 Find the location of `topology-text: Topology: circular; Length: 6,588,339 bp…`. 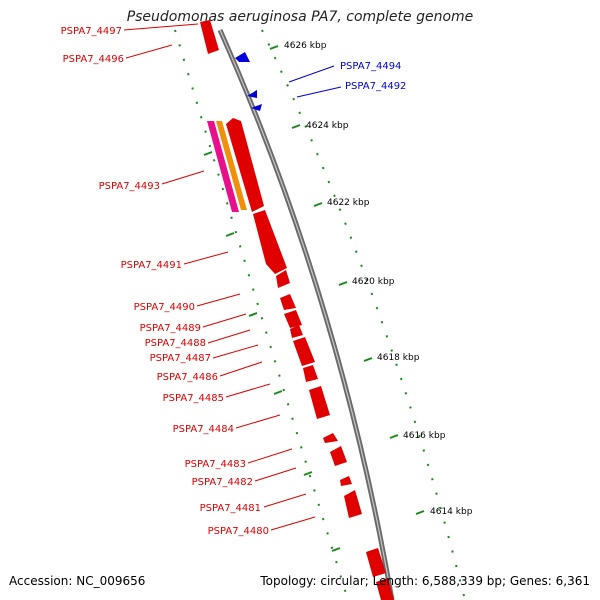

topology-text: Topology: circular; Length: 6,588,339 bp… is located at coordinates (425, 581).